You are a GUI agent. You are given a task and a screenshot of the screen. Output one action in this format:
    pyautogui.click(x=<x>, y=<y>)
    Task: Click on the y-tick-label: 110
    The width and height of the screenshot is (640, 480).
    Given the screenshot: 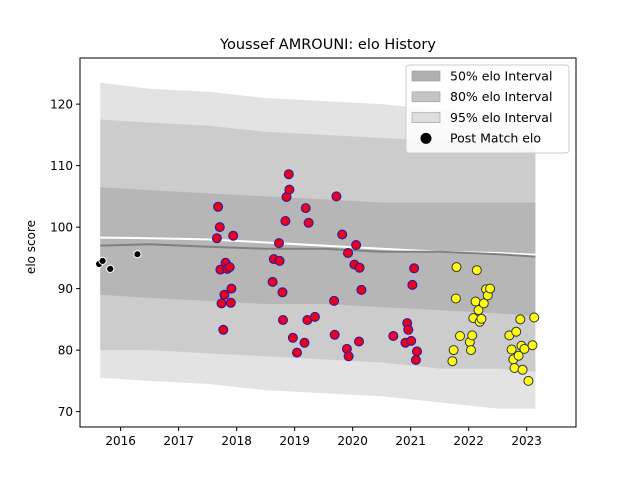 What is the action you would take?
    pyautogui.click(x=61, y=166)
    